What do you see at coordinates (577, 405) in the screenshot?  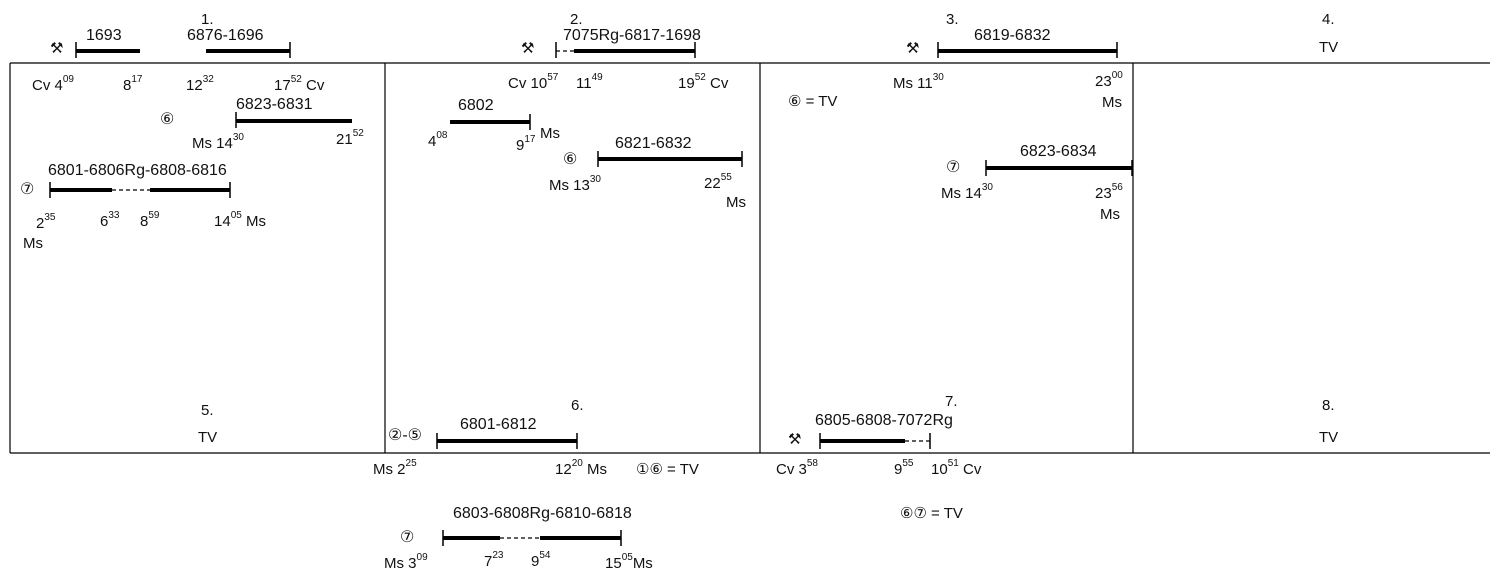 I see `block-6-number: 6.` at bounding box center [577, 405].